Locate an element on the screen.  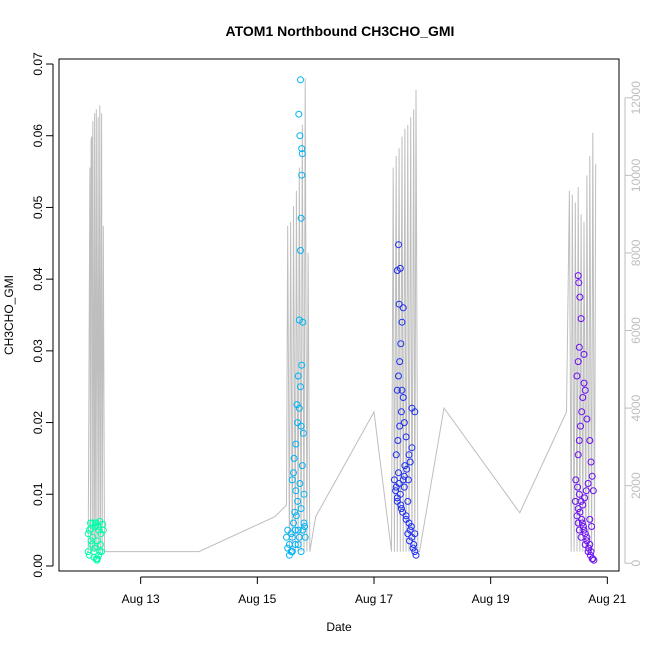
y-tick-label: 0.02 is located at coordinates (38, 423).